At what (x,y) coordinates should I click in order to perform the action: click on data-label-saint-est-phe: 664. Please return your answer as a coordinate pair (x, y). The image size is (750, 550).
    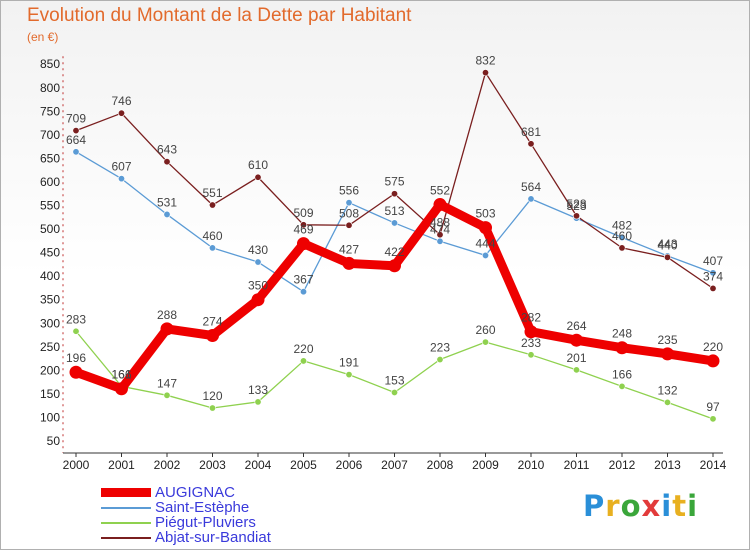
    Looking at the image, I should click on (76, 140).